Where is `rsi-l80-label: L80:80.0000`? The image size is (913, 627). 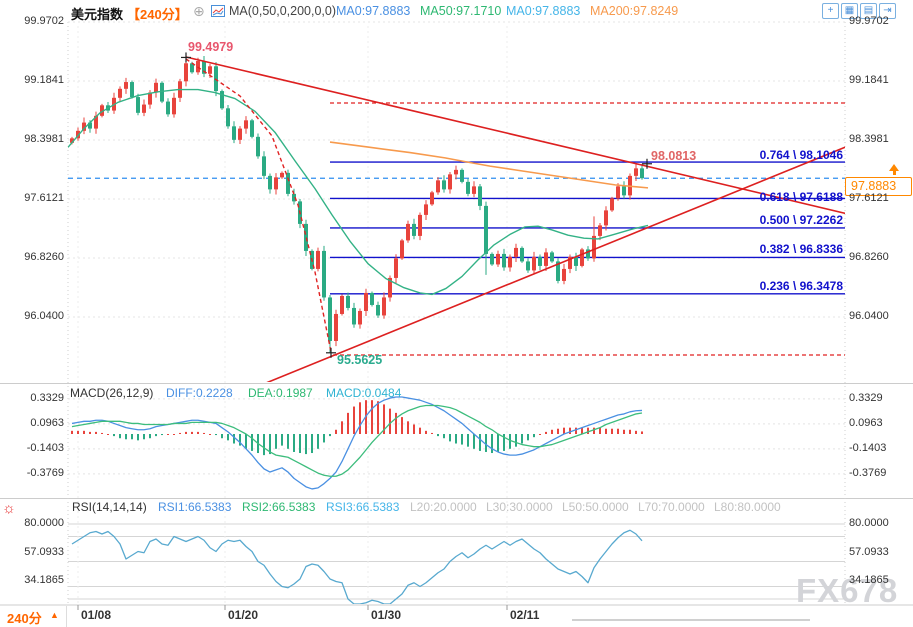 rsi-l80-label: L80:80.0000 is located at coordinates (747, 507).